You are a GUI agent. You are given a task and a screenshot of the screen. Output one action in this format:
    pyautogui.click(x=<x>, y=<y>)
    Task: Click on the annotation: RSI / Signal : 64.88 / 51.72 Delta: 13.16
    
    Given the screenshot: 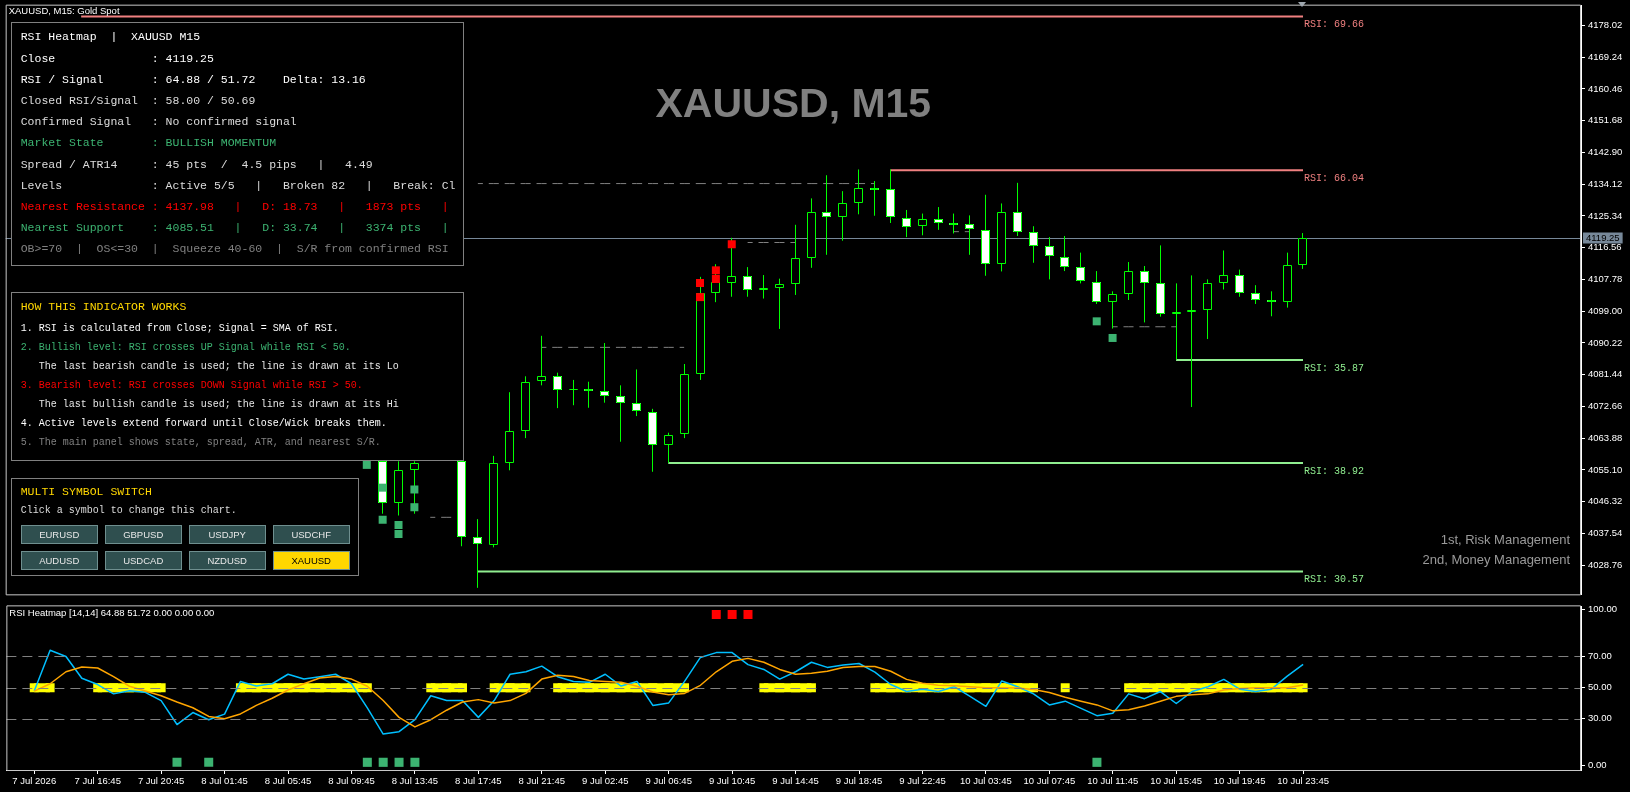 What is the action you would take?
    pyautogui.click(x=193, y=80)
    